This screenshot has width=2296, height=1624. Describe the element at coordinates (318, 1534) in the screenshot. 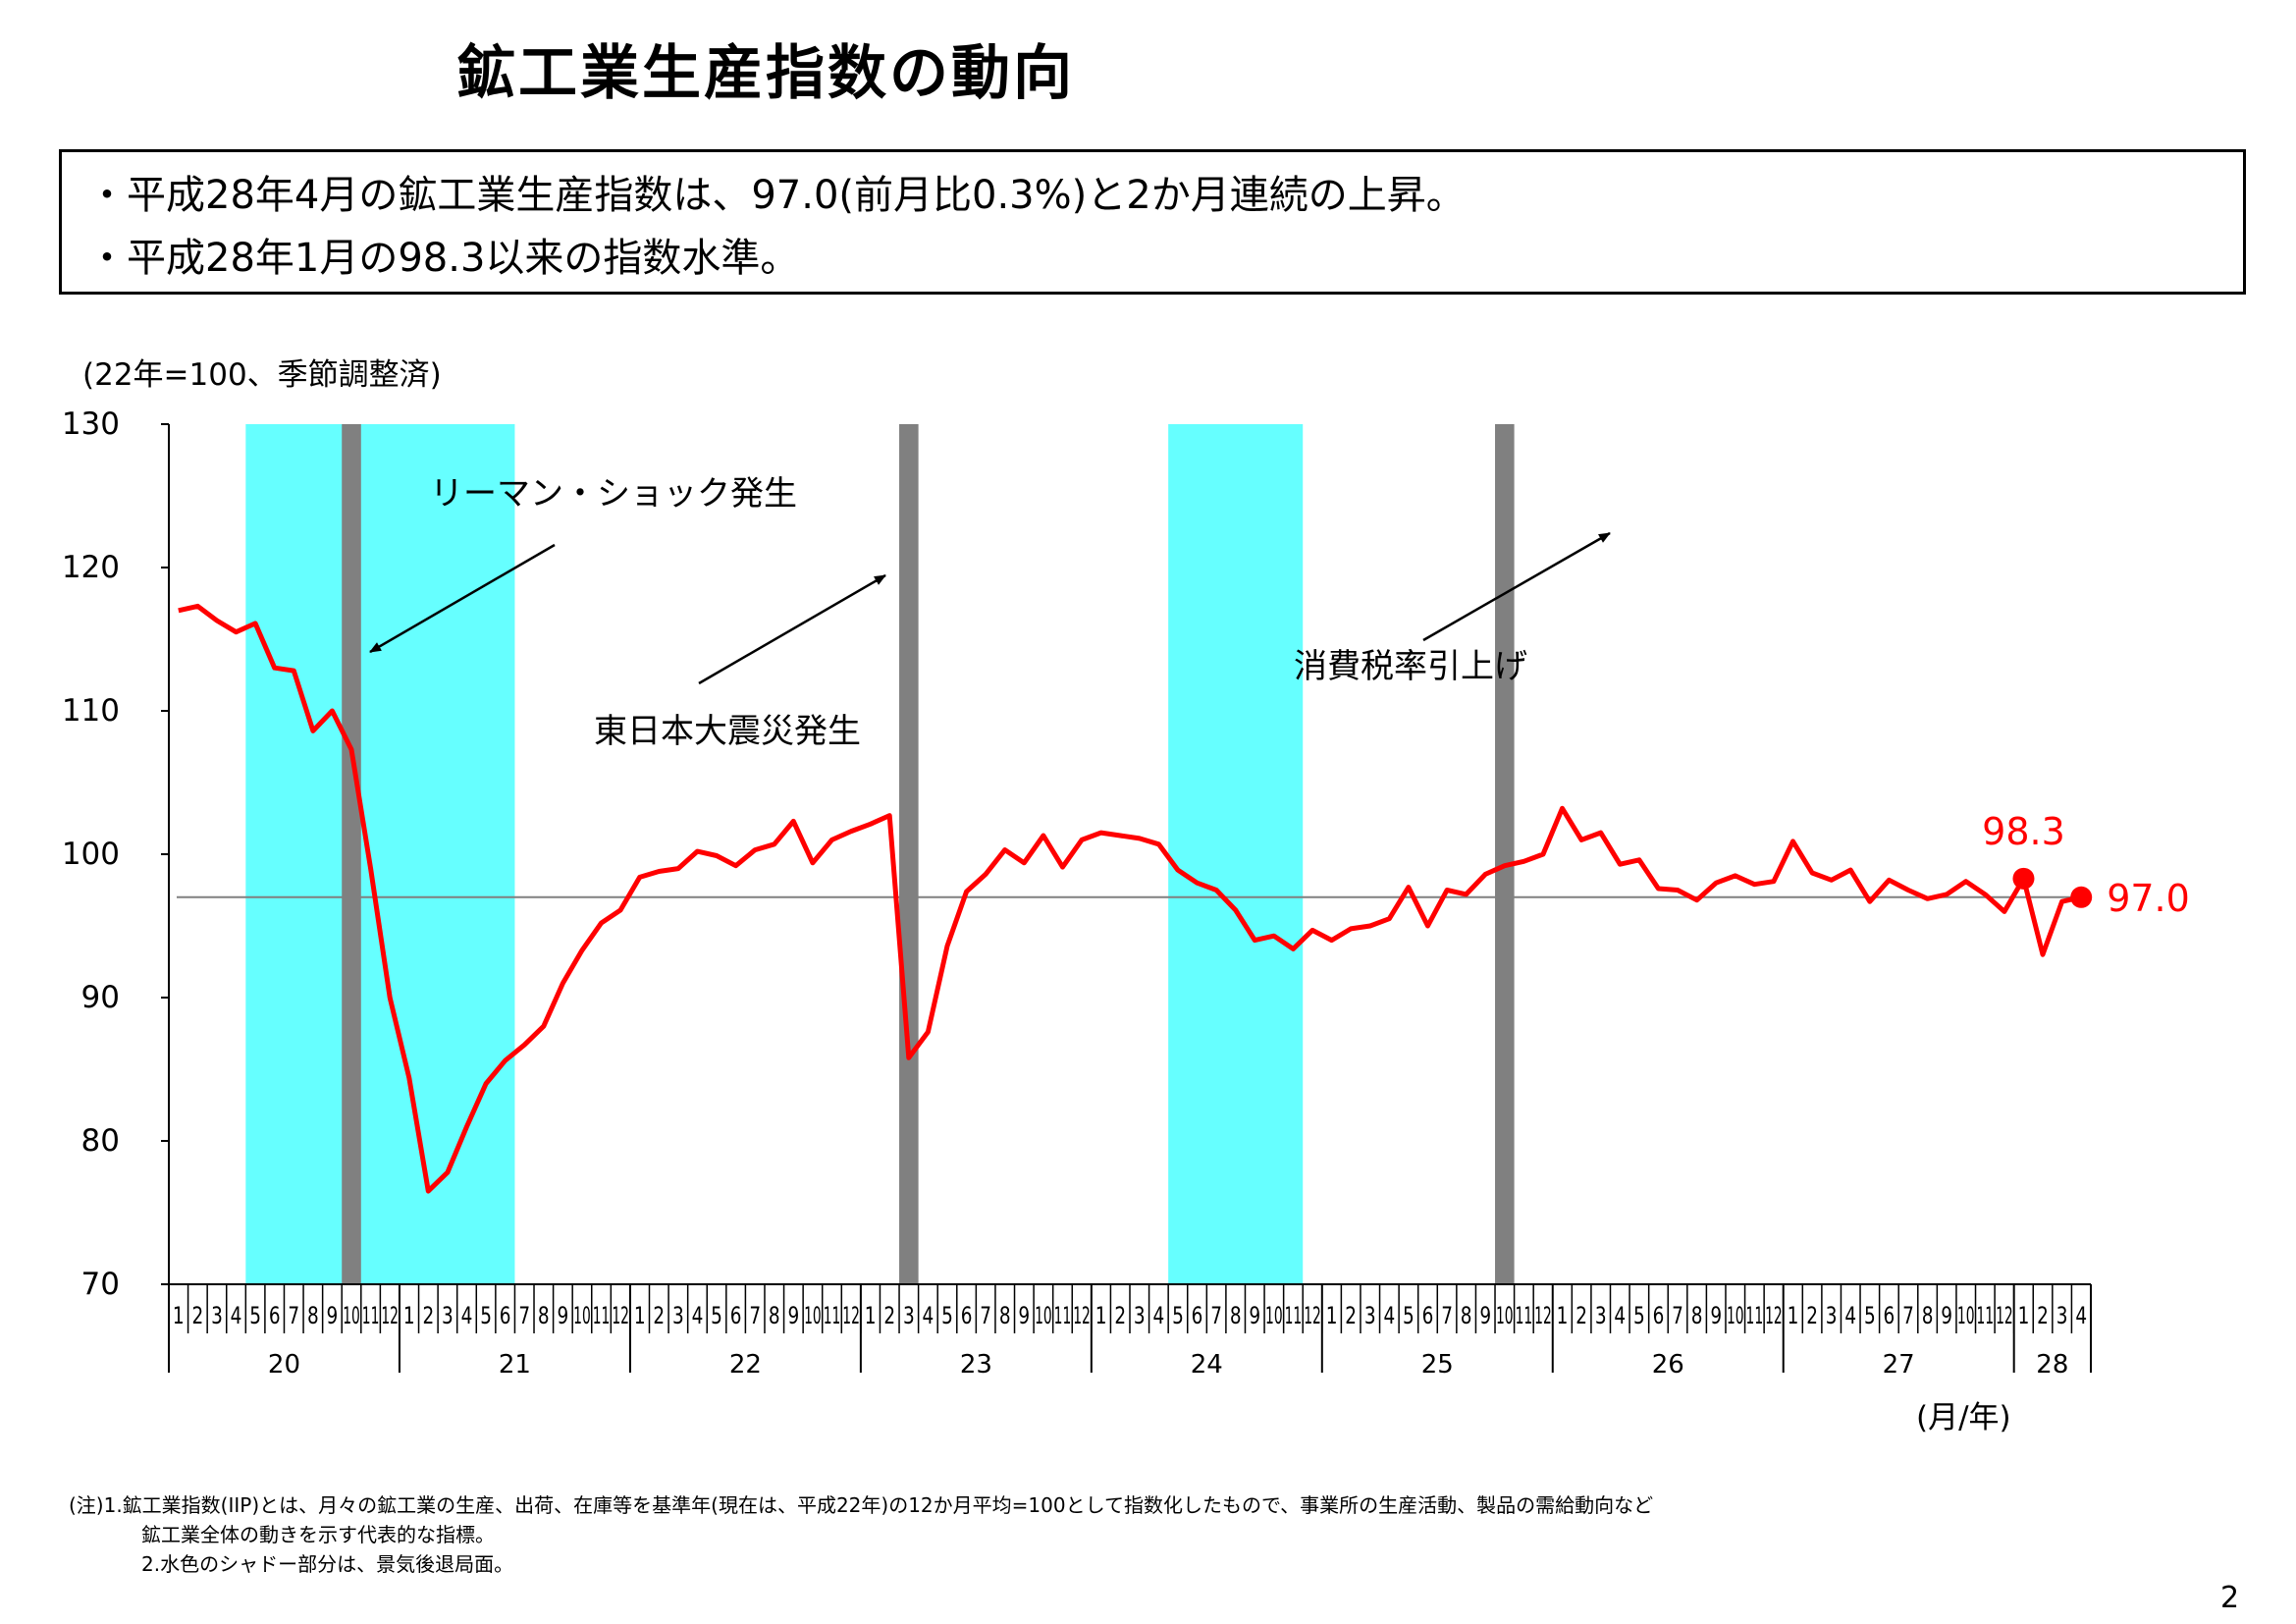

I see `footnote-1-cont: 鉱工業全体の動きを示す代表的な指標。` at that location.